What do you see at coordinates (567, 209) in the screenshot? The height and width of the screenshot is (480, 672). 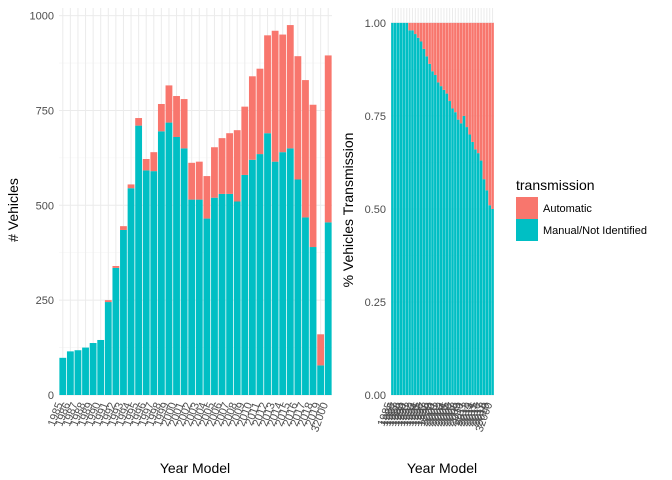 I see `legend-label-automatic: Automatic` at bounding box center [567, 209].